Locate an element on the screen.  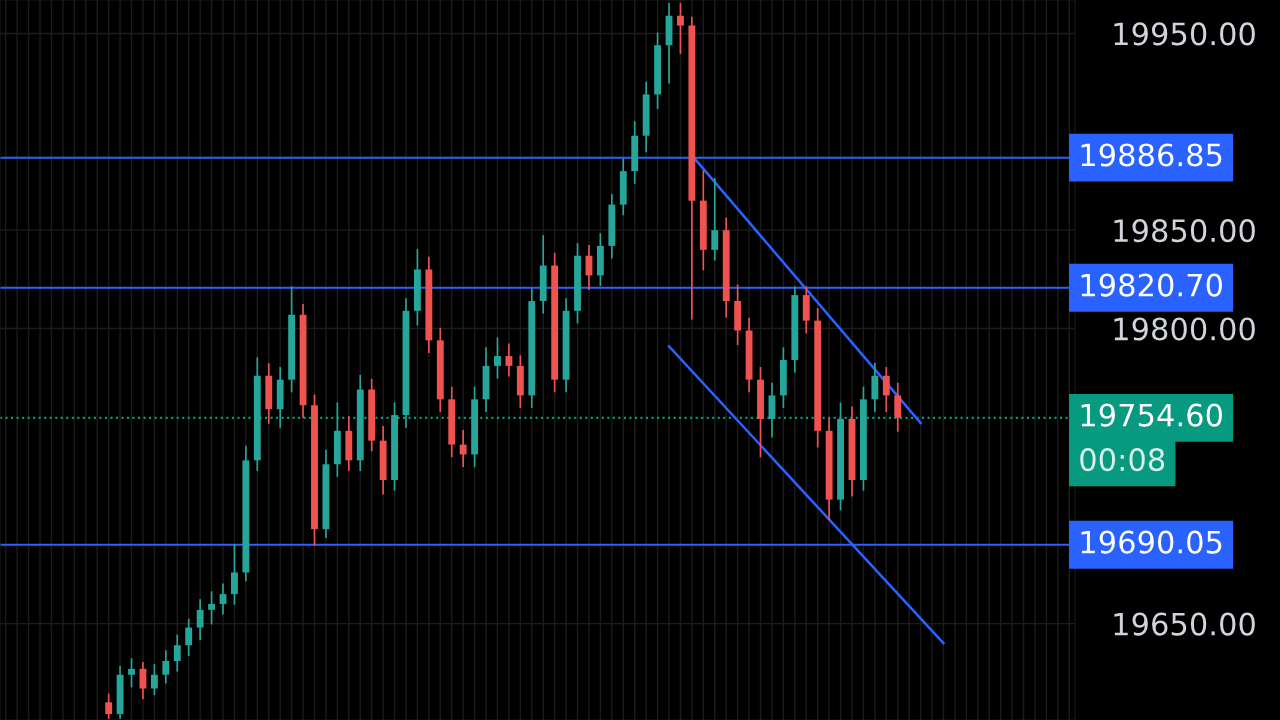
ref-line-label: 19886.85 is located at coordinates (1151, 155).